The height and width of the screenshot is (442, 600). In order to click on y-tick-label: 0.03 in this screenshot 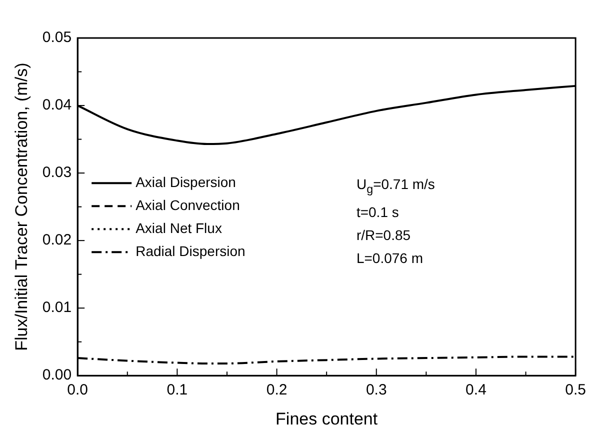, I will do `click(57, 173)`.